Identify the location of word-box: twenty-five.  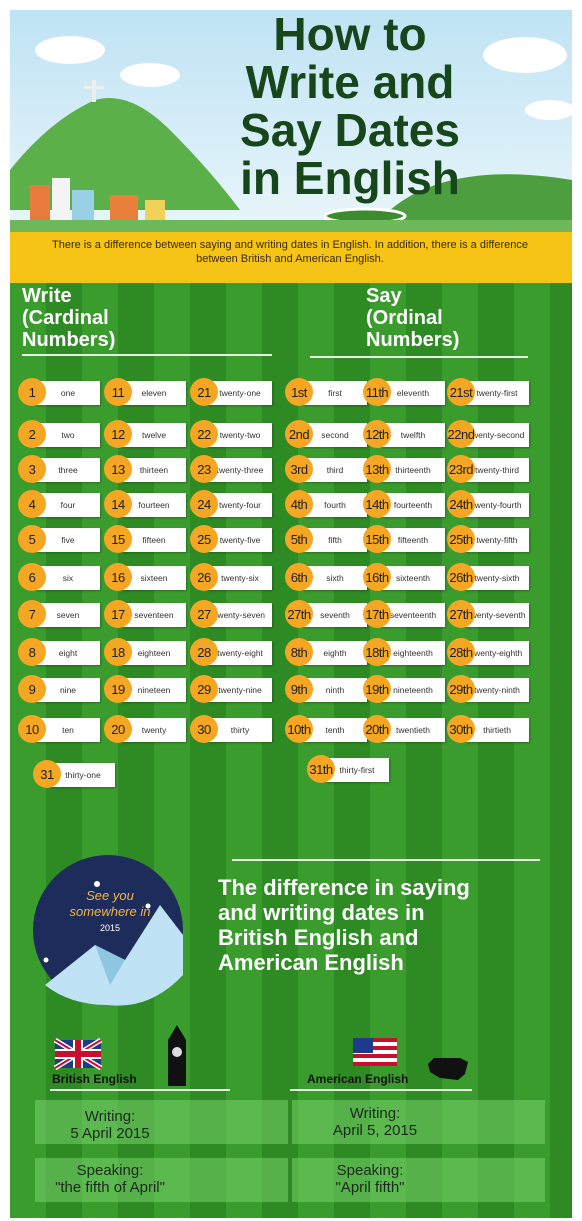
(240, 540).